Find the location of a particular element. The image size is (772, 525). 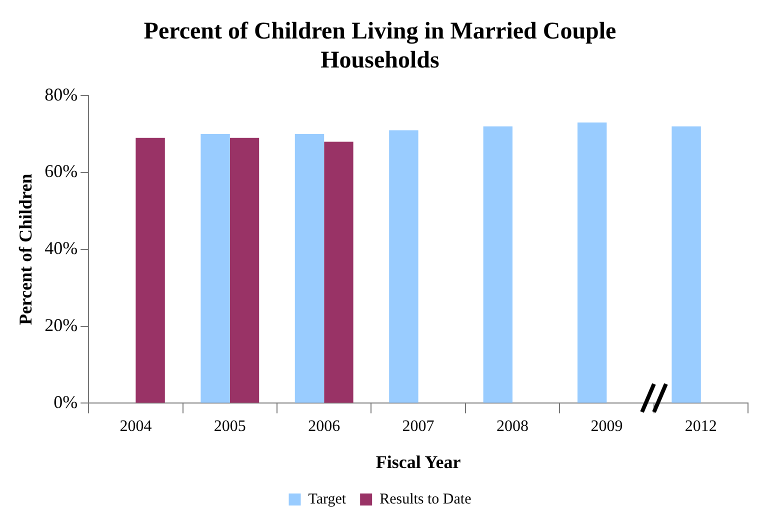

x-tick-label: 2004 is located at coordinates (136, 427).